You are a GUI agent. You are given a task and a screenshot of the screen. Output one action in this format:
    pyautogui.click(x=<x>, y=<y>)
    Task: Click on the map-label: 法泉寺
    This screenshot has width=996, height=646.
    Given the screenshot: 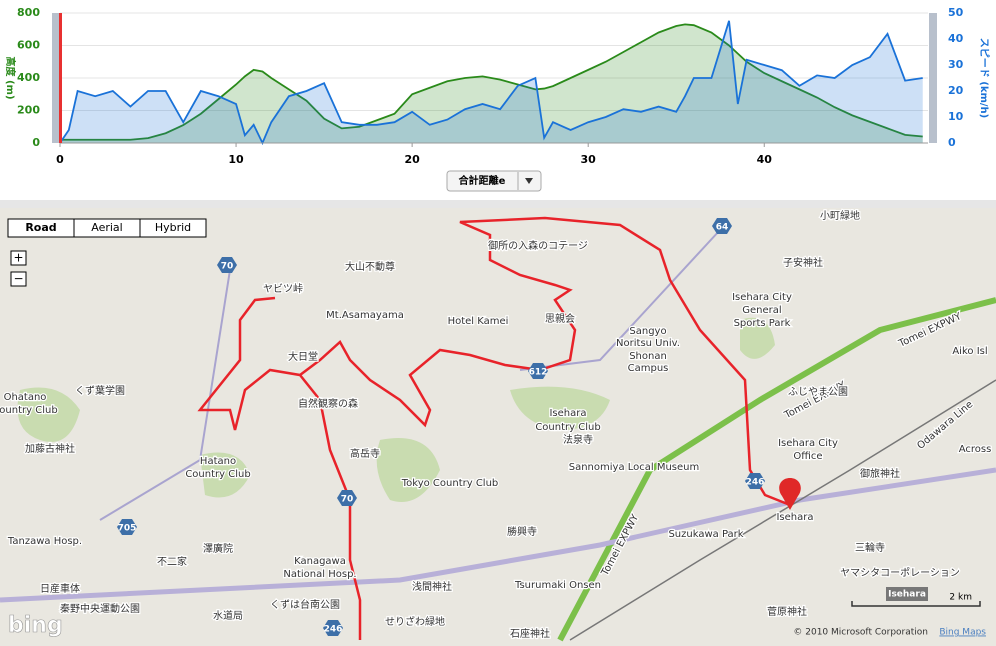 What is the action you would take?
    pyautogui.click(x=578, y=439)
    